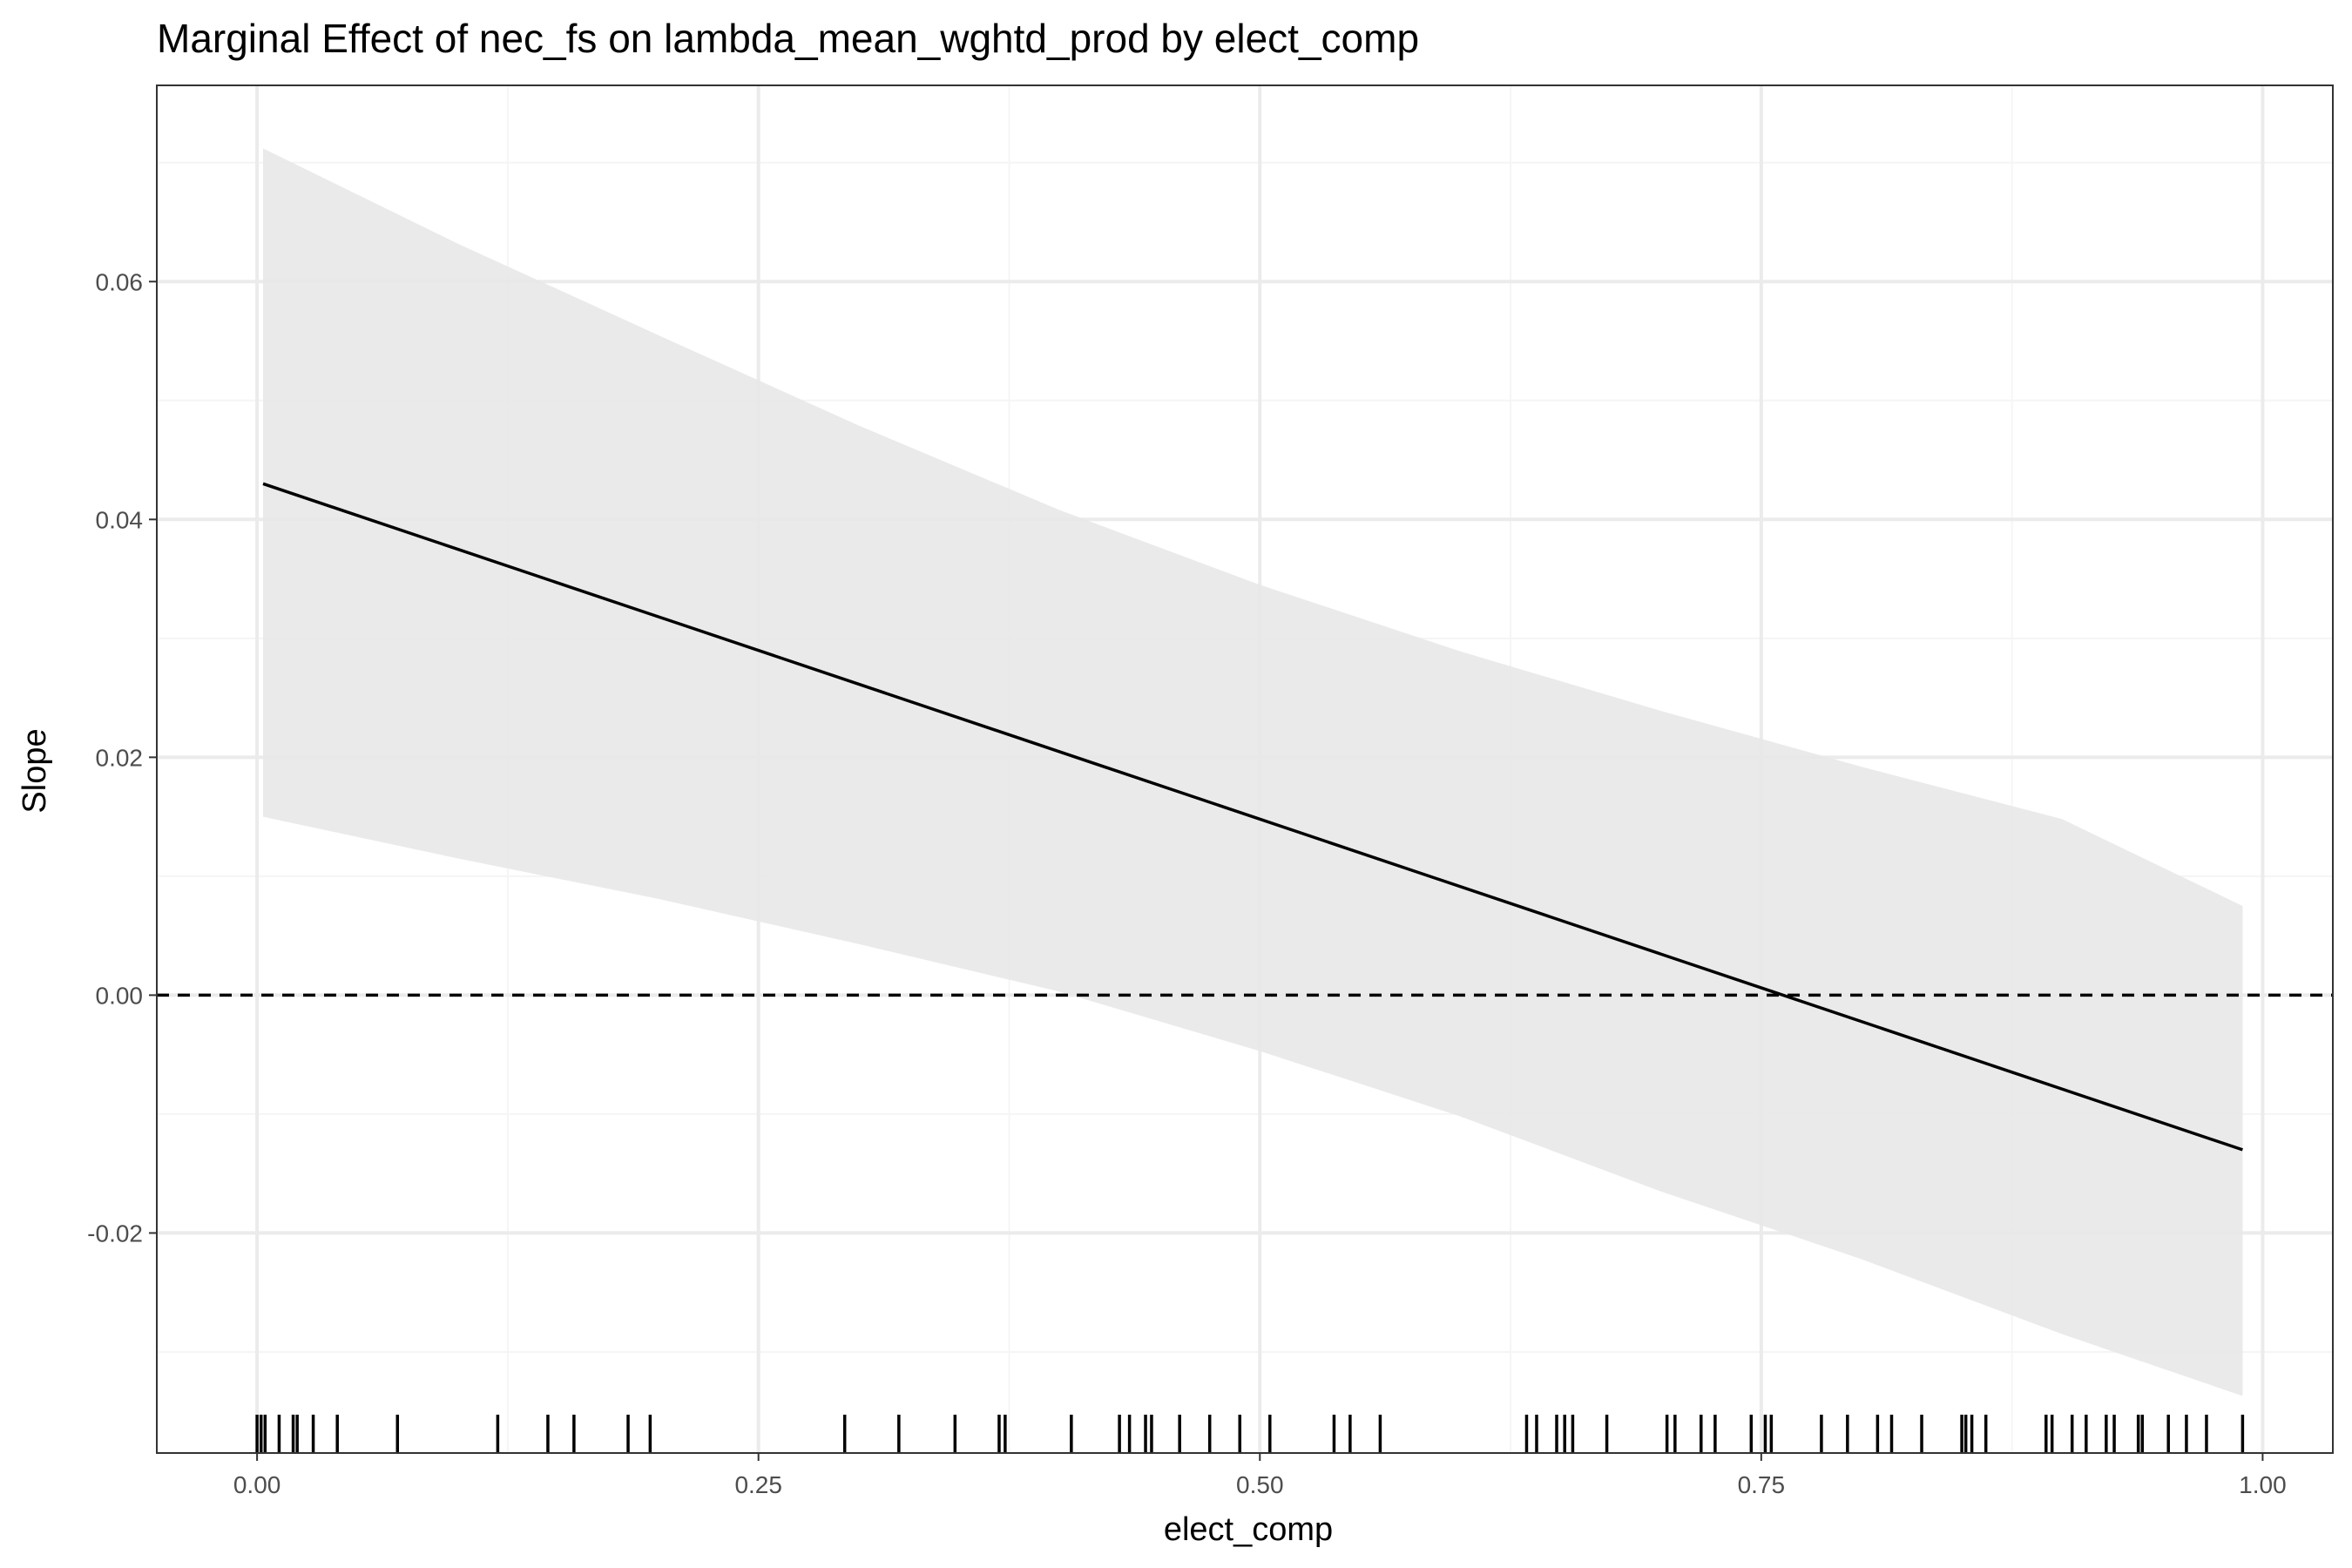  What do you see at coordinates (1248, 1529) in the screenshot?
I see `x-axis-title: elect_comp` at bounding box center [1248, 1529].